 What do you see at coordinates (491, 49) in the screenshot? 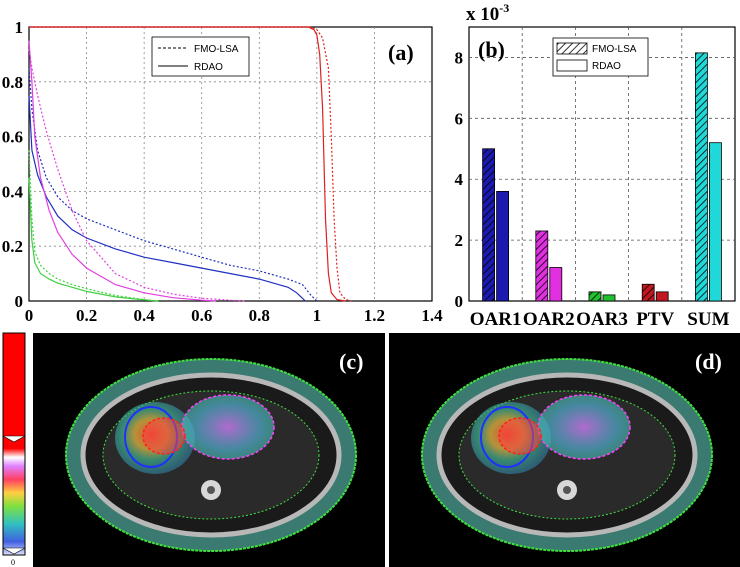
I see `panel-b-label: (b)` at bounding box center [491, 49].